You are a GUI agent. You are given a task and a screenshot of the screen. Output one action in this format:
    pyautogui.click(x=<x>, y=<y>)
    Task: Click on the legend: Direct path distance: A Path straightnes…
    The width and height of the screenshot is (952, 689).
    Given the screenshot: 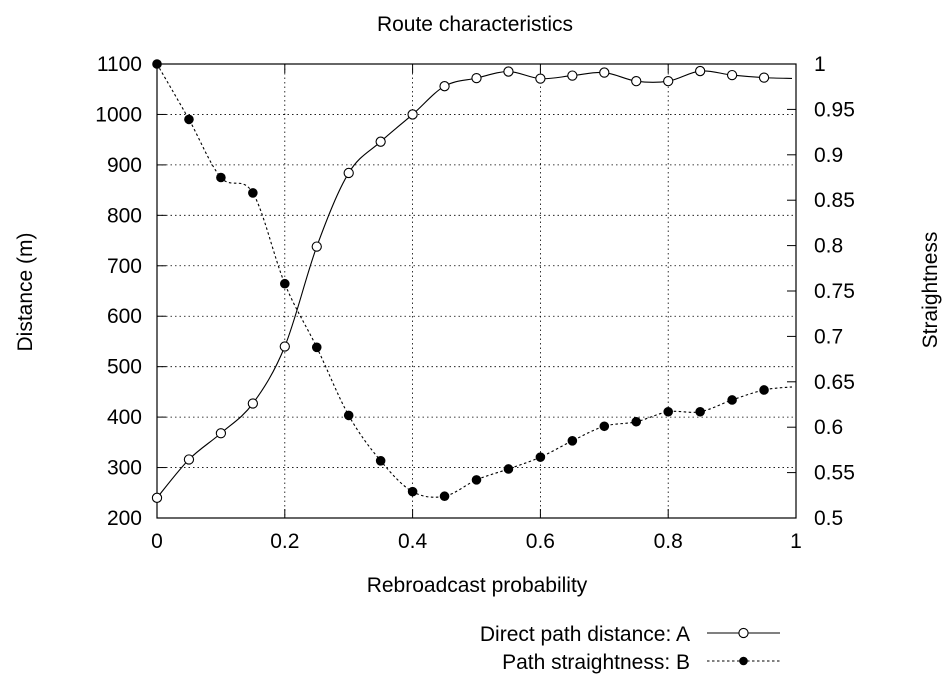 What is the action you would take?
    pyautogui.click(x=630, y=648)
    